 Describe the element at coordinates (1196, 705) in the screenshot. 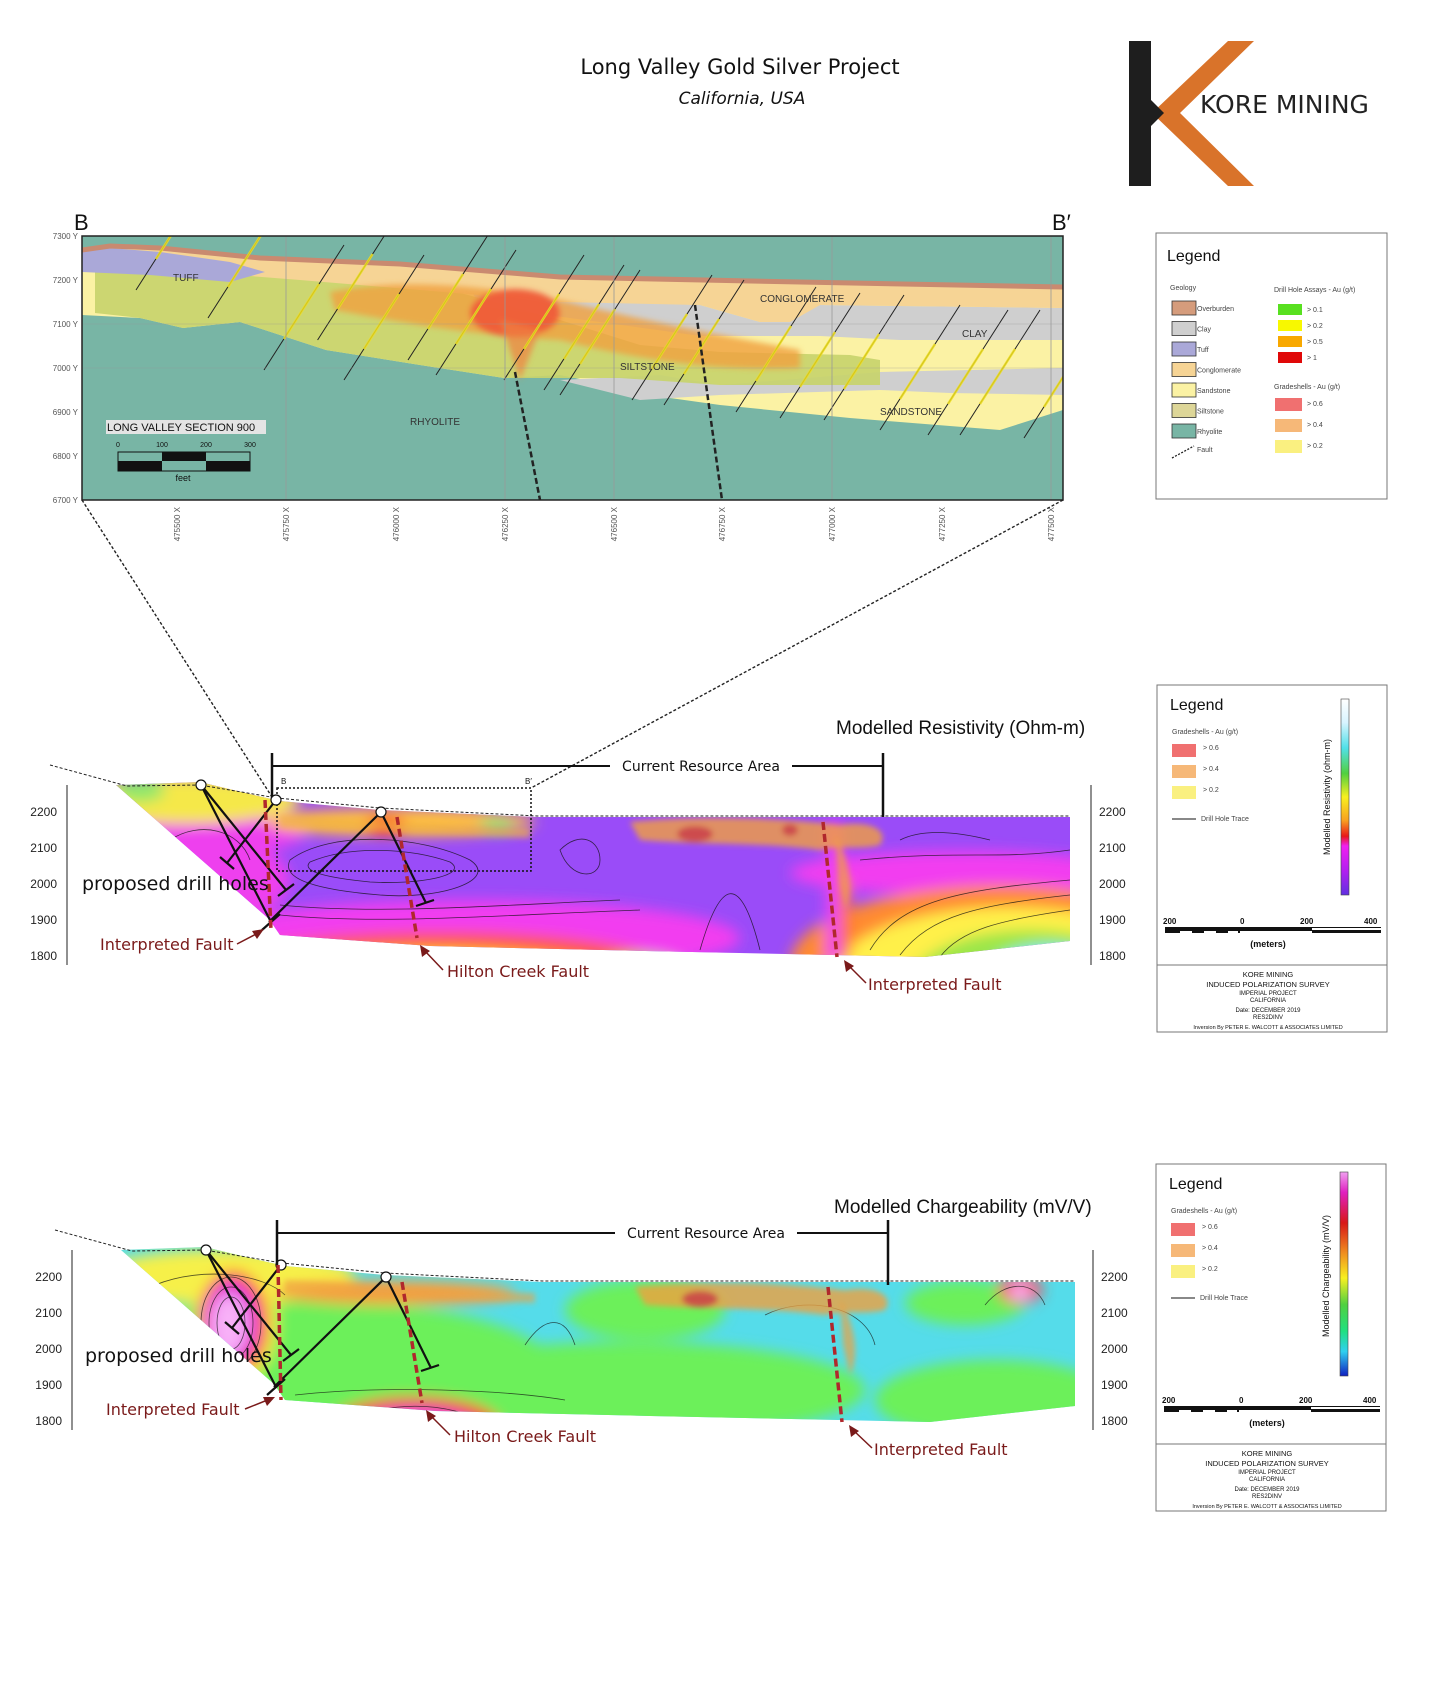

I see `legend-title: Legend` at that location.